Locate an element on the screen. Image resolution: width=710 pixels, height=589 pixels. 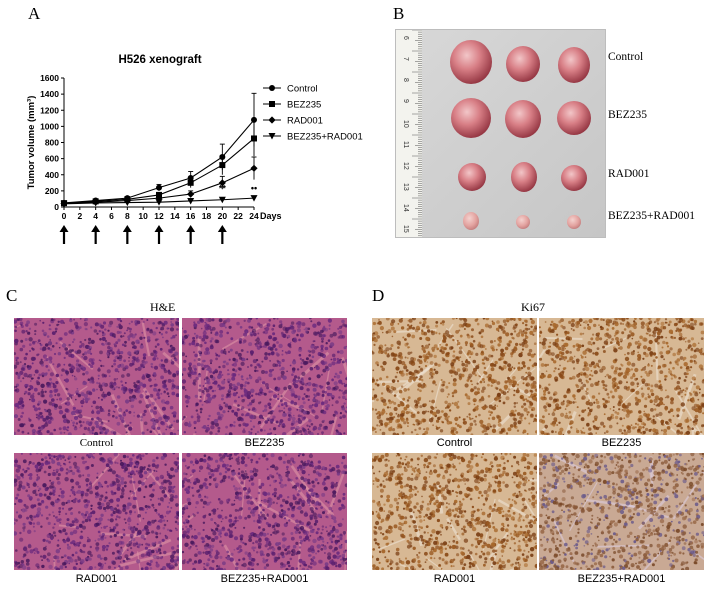
y-tick-label: 1400 is located at coordinates (49, 94).